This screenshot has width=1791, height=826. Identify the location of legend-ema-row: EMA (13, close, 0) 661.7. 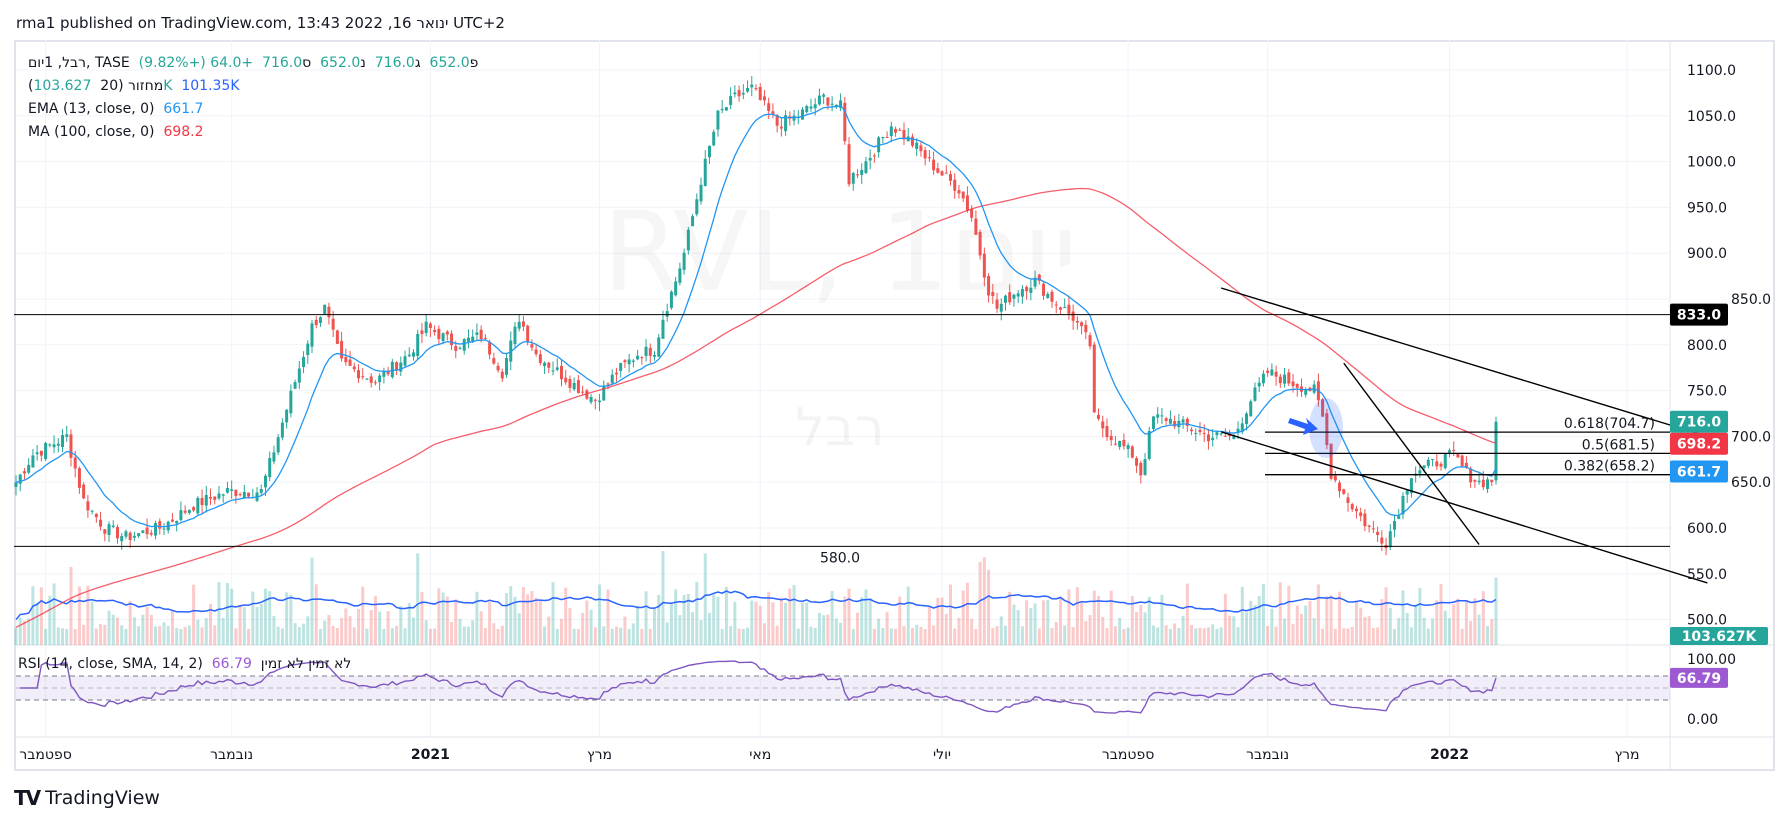
(253, 109).